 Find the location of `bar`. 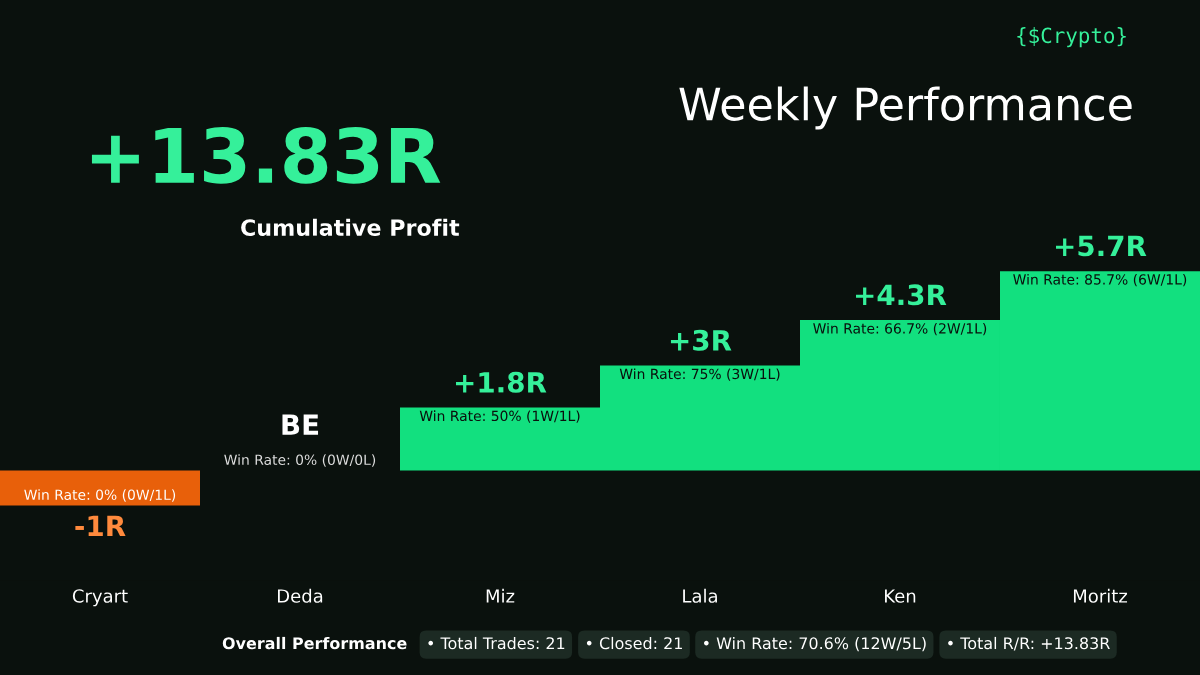

bar is located at coordinates (100, 488).